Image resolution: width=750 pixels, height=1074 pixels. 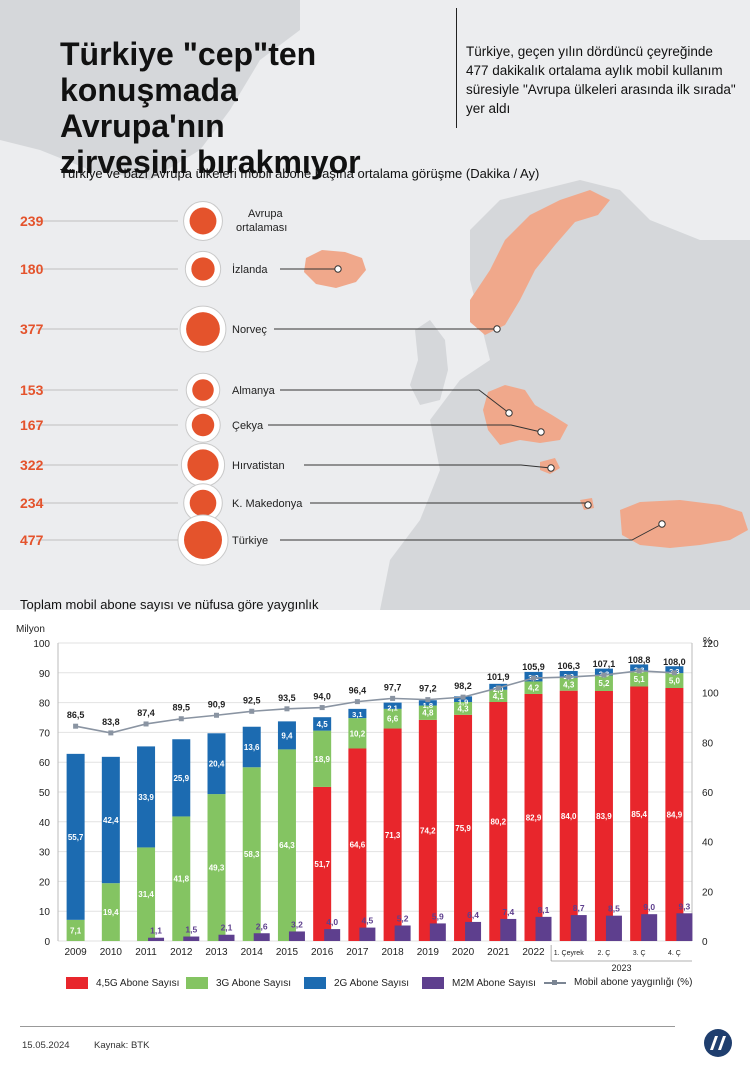 I want to click on bubble-value-6: 234, so click(x=32, y=503).